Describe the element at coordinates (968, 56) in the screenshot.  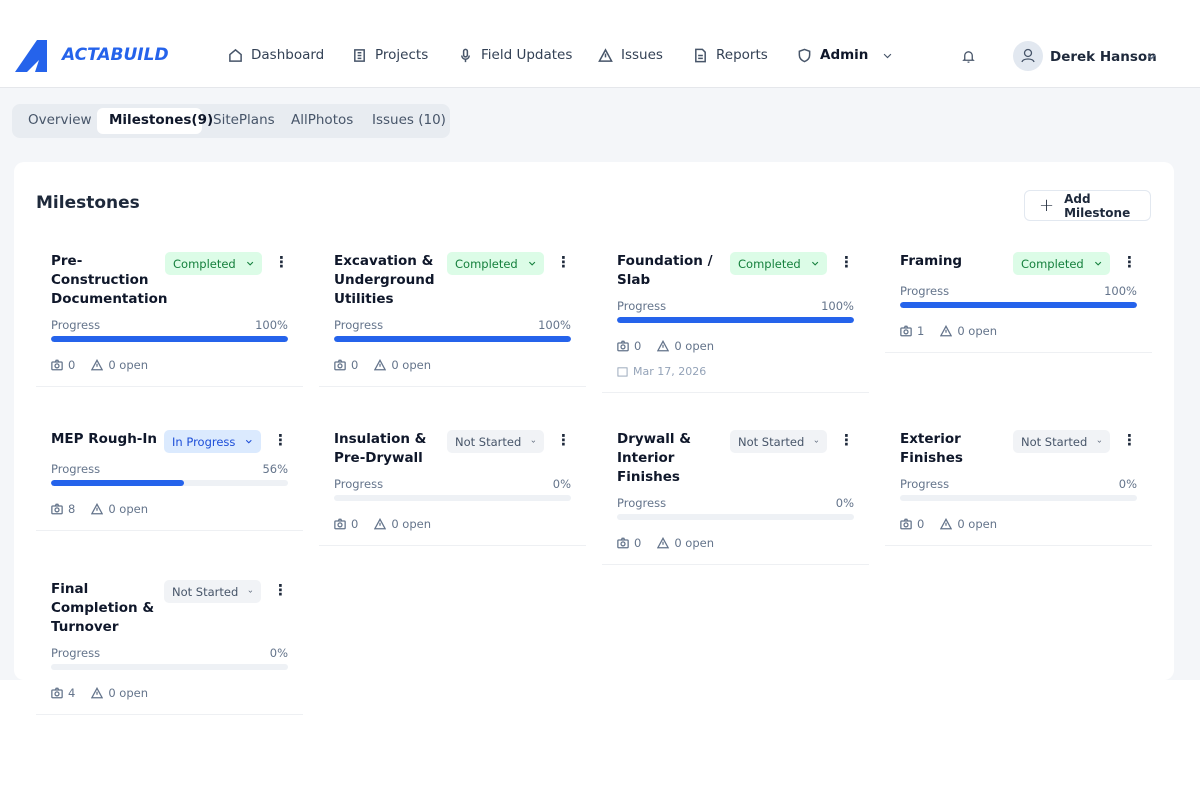
I see `bell-icon` at that location.